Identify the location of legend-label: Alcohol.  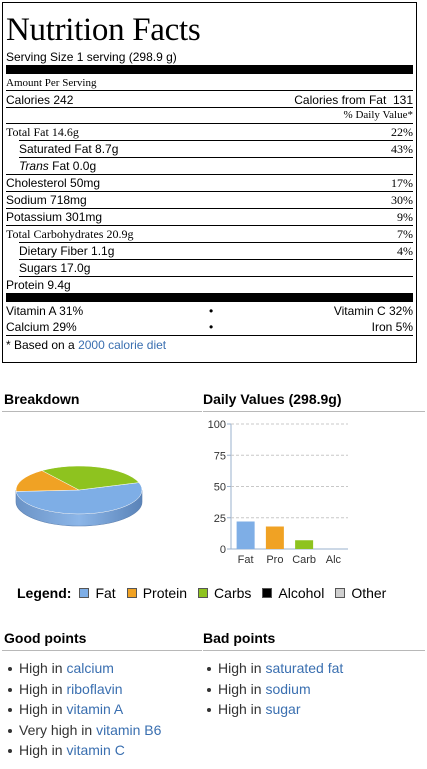
(301, 593).